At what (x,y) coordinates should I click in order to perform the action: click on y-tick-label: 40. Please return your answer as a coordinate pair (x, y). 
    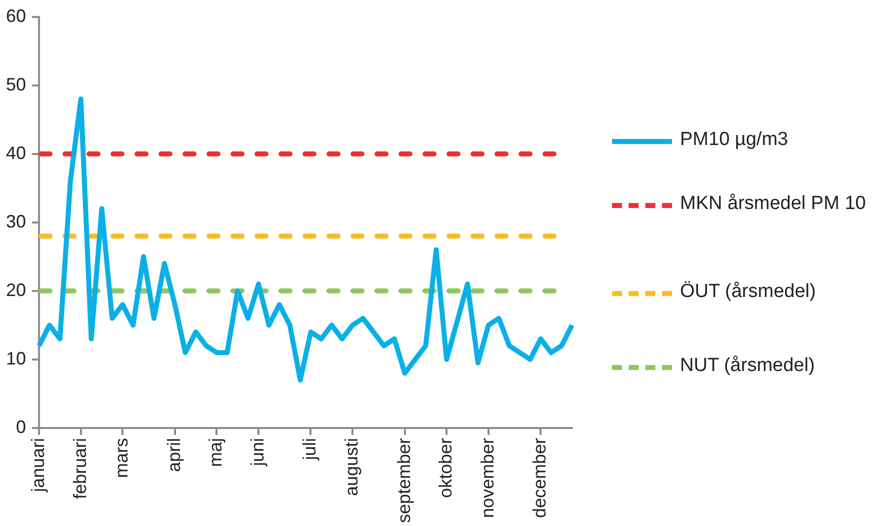
    Looking at the image, I should click on (16, 152).